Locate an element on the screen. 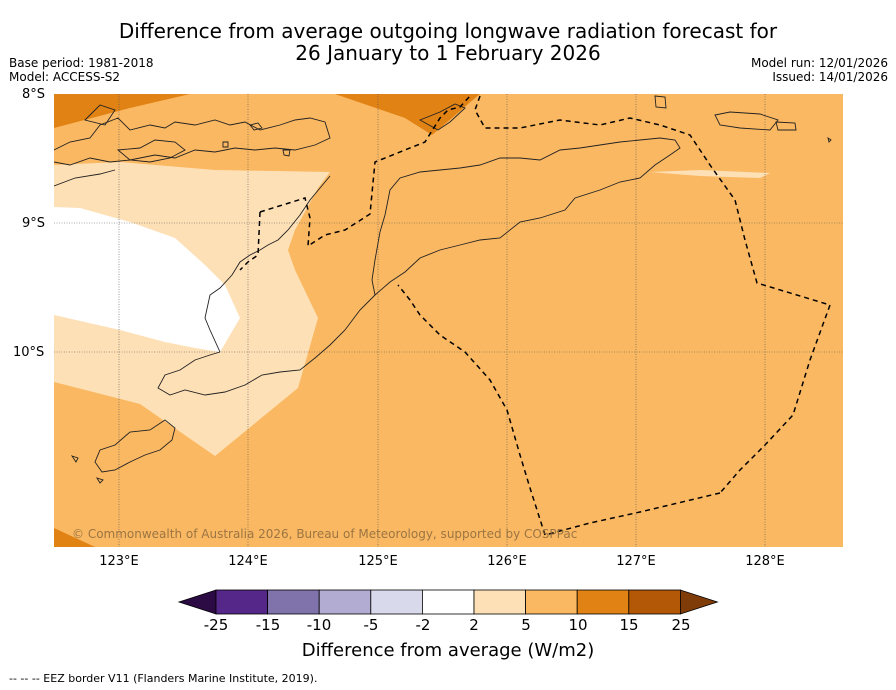  contour-10-15-n is located at coordinates (407, 114).